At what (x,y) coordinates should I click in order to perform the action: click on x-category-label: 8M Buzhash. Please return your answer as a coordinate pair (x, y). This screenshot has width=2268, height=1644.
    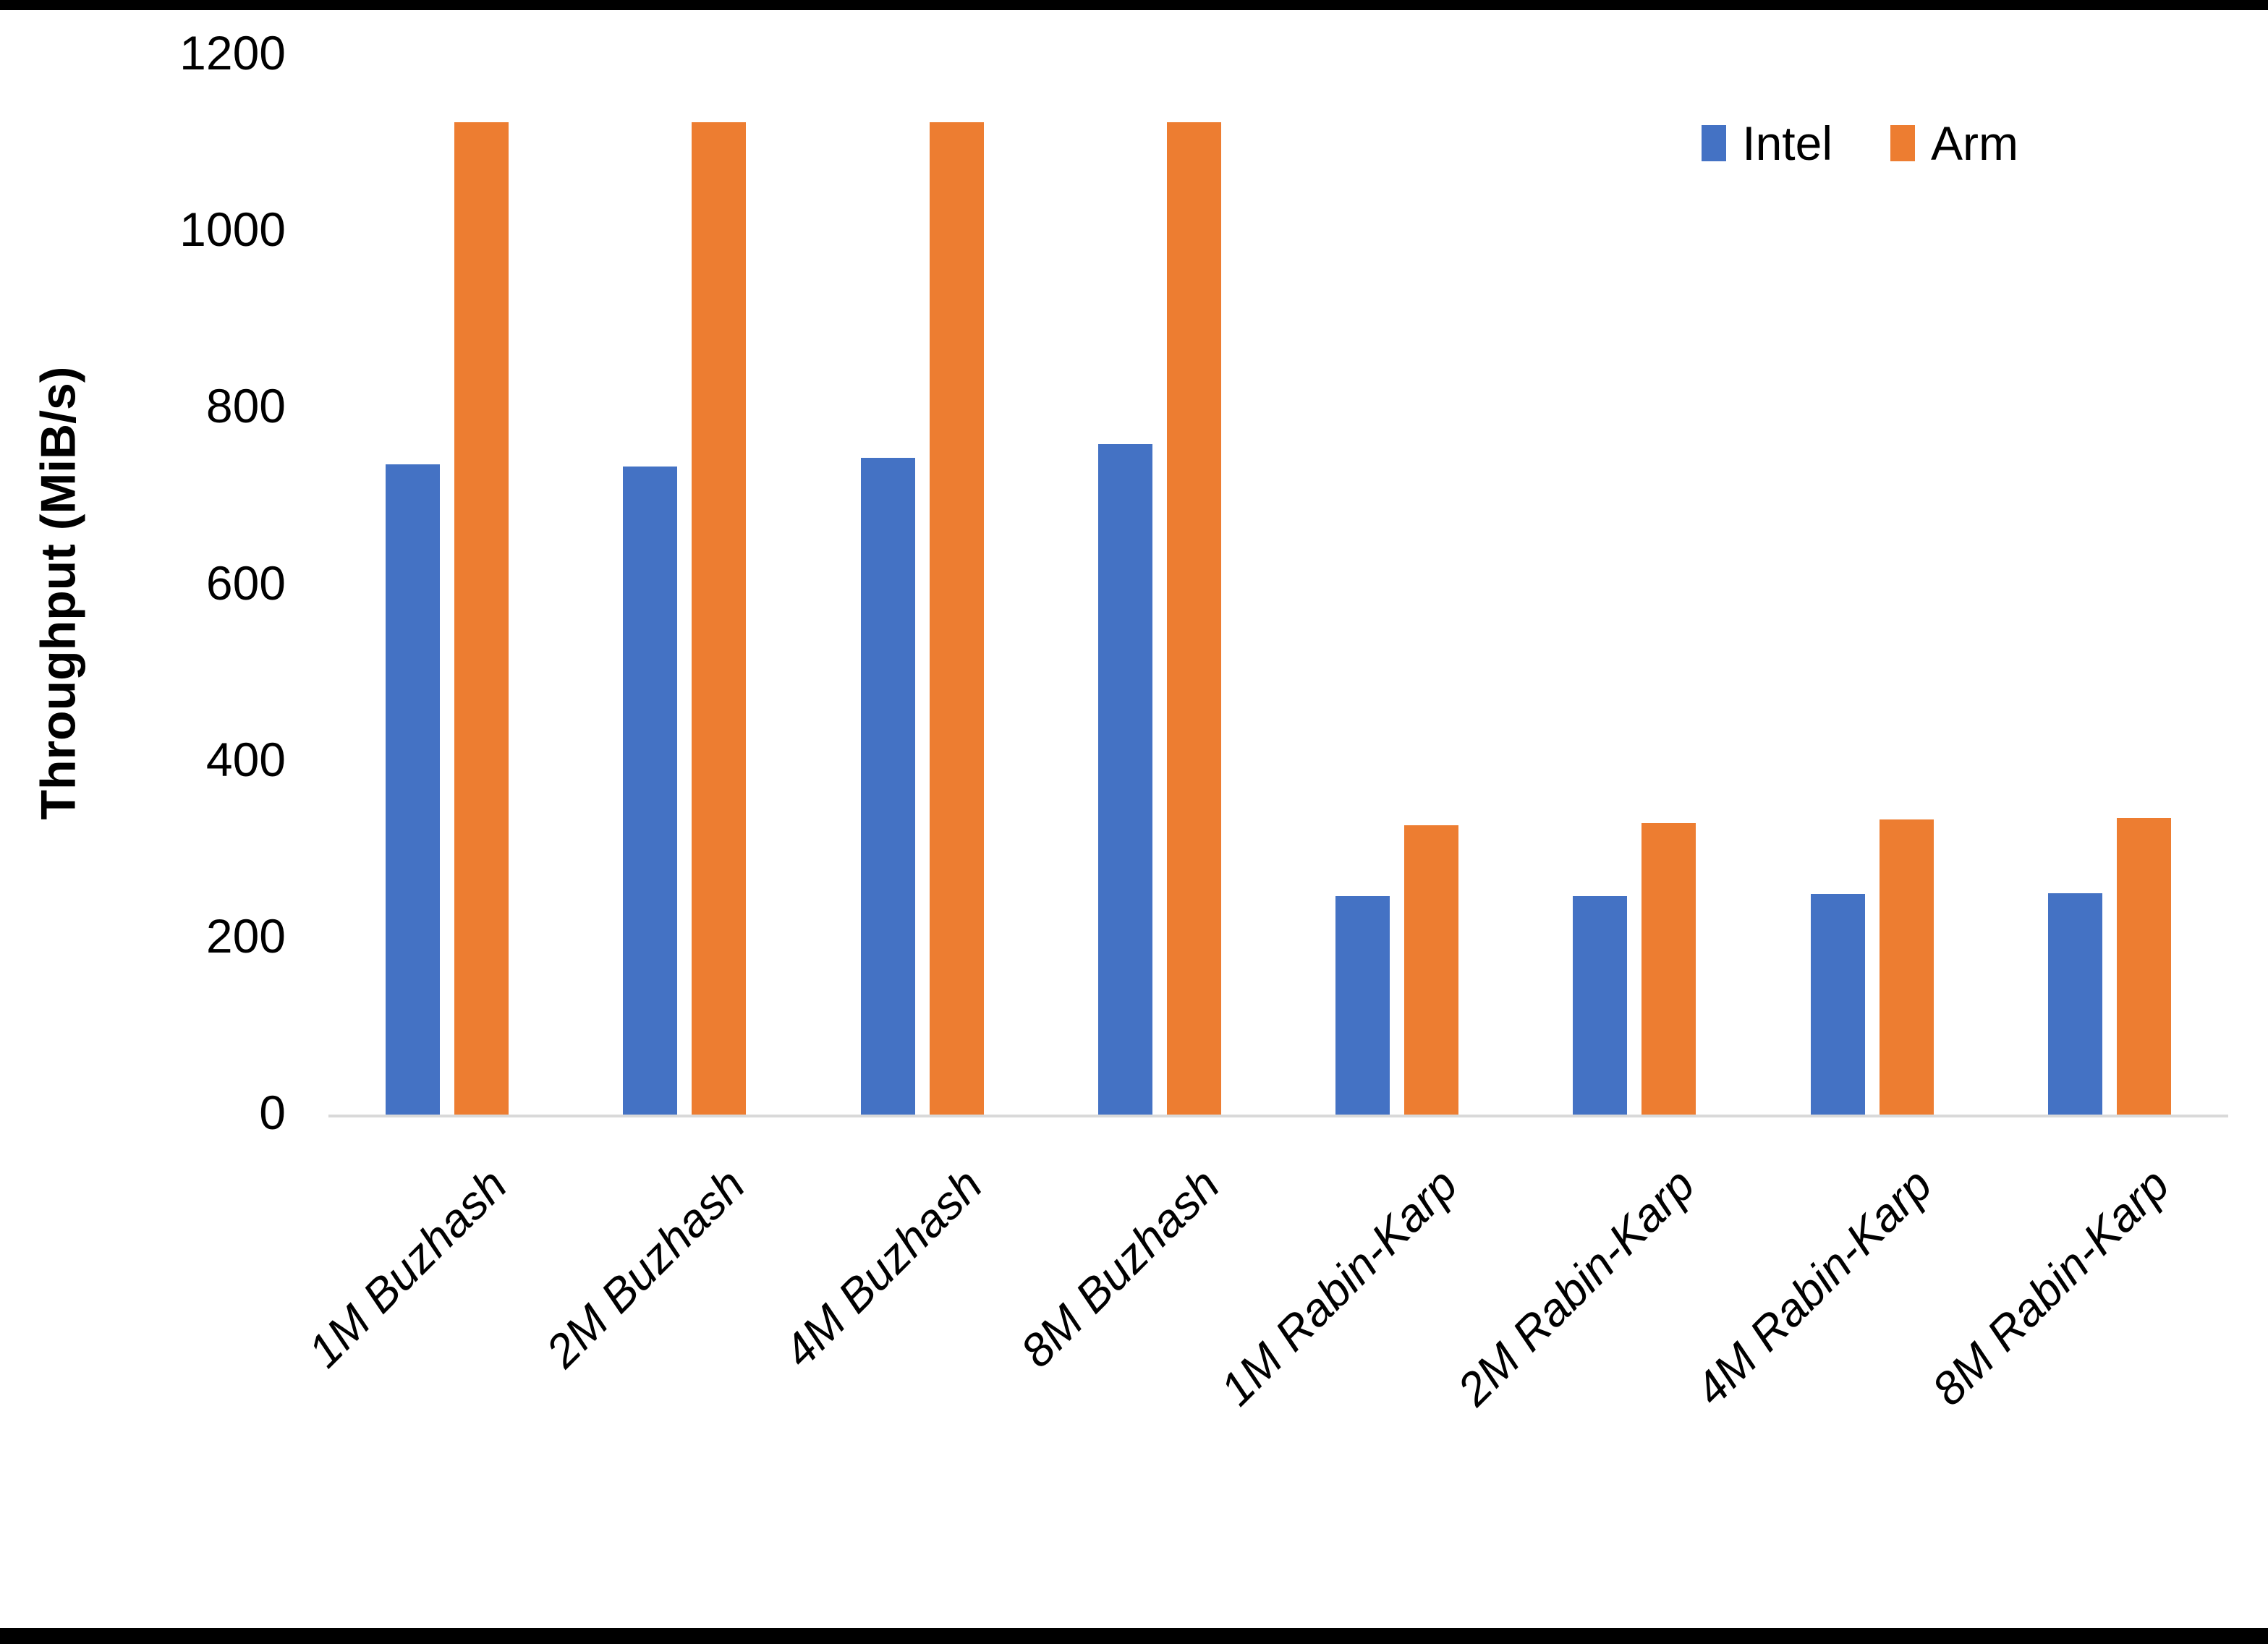
    Looking at the image, I should click on (1120, 1268).